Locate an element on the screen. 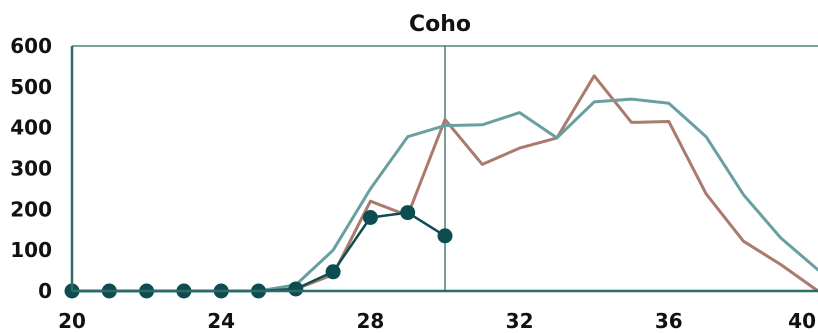  x-axis-ticks: 20 24 28 32 36 40 is located at coordinates (437, 321).